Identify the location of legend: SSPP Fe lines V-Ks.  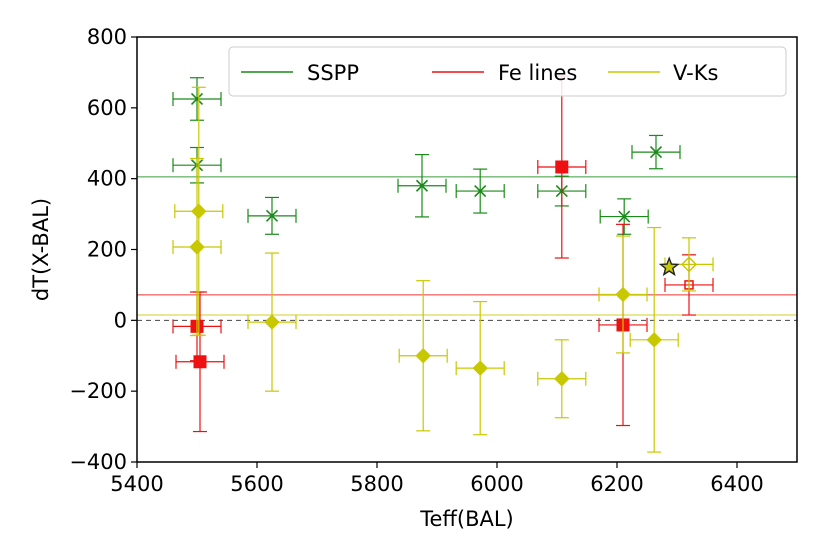
(507, 71).